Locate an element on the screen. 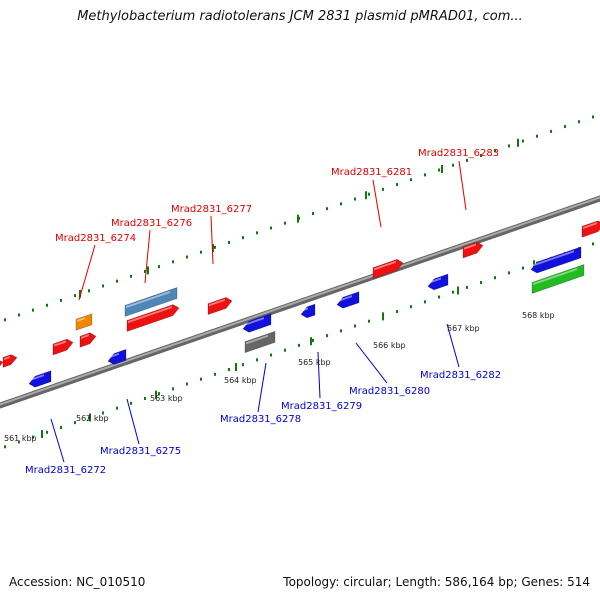 This screenshot has height=600, width=600. gene-label-reverse: Mrad2831_6278 is located at coordinates (260, 419).